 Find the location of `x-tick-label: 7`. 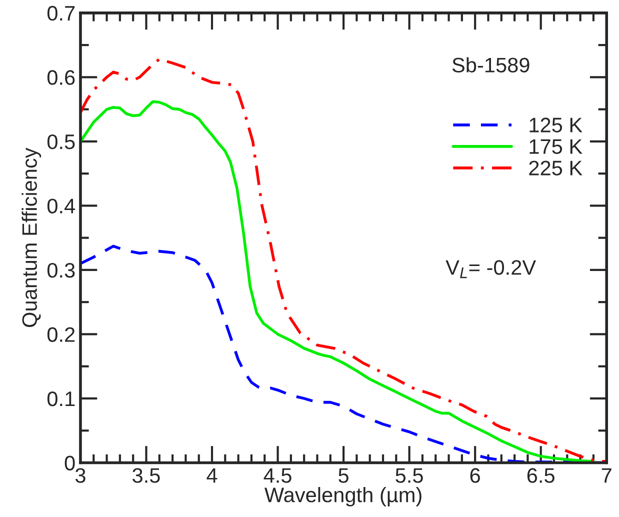

x-tick-label: 7 is located at coordinates (607, 475).